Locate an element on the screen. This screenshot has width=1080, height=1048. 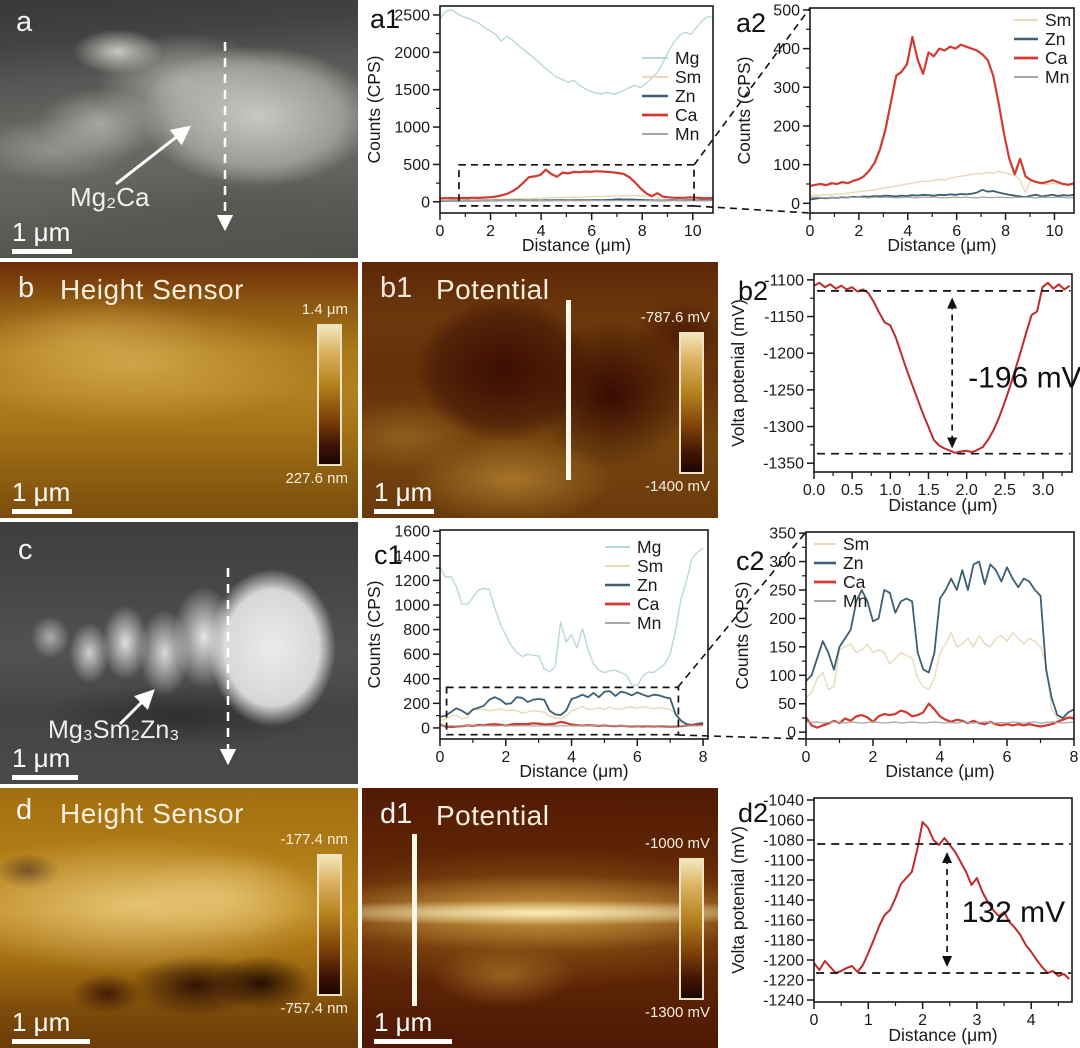
panel-a-sem-image: a Mg₂Ca 1 μm is located at coordinates (179, 129).